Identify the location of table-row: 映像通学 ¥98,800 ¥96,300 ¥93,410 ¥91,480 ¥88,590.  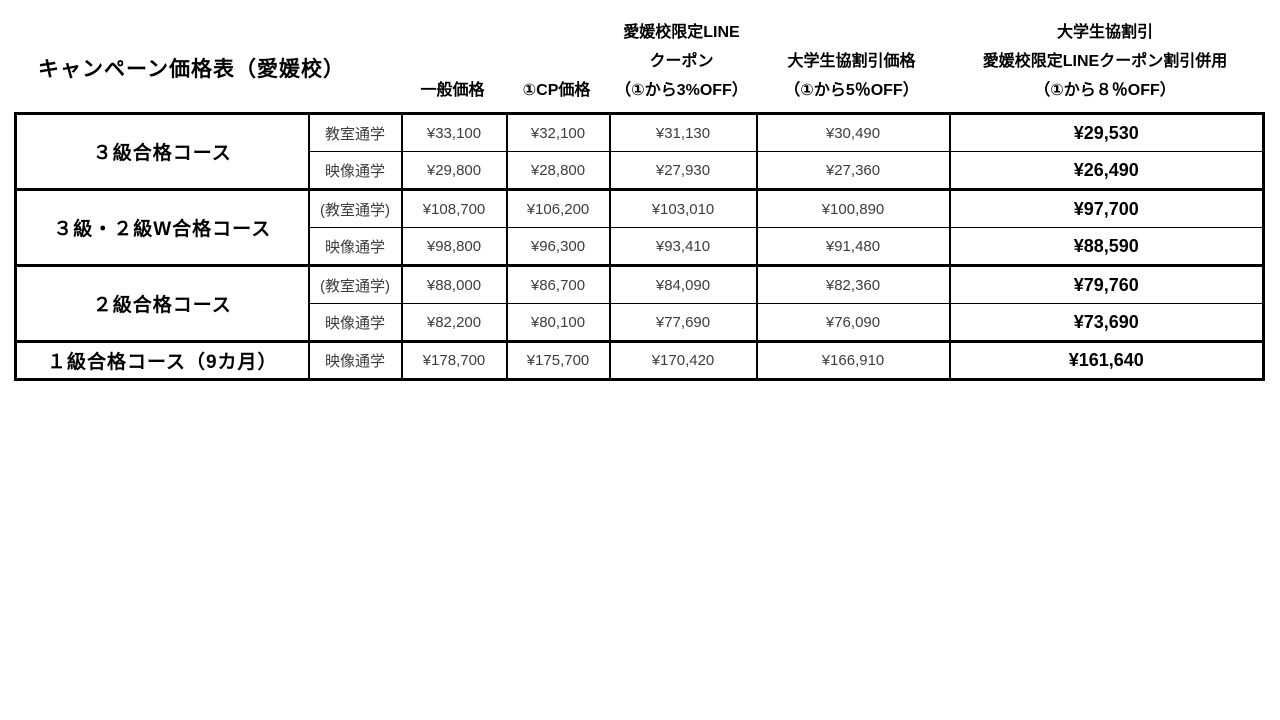
(640, 246).